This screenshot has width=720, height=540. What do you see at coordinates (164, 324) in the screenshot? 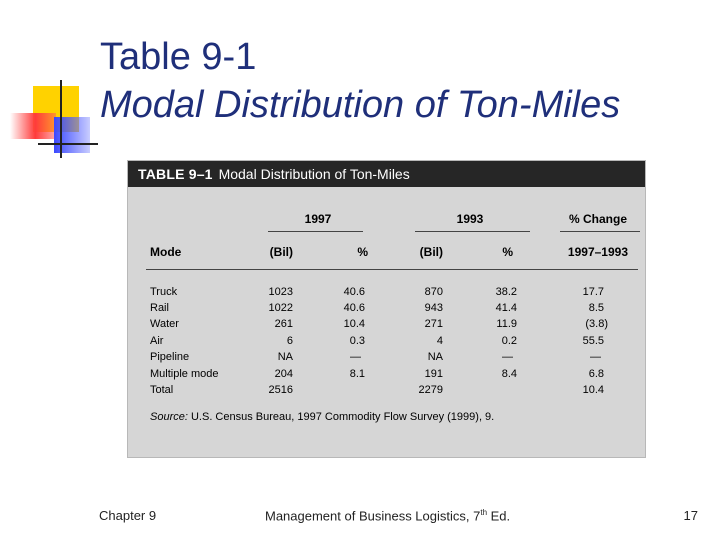
I see `cell-mode: Water` at bounding box center [164, 324].